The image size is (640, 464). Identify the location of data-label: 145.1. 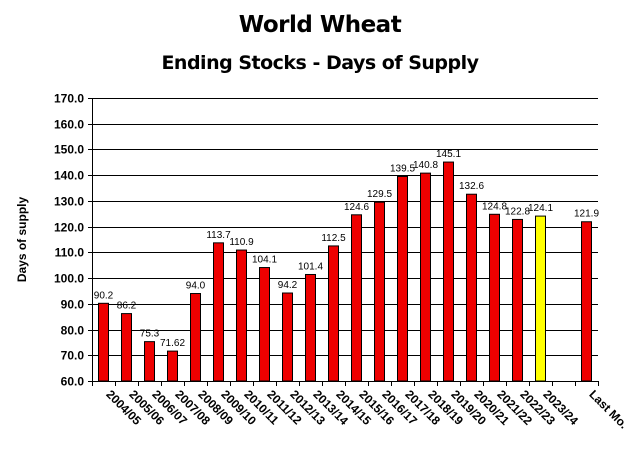
(448, 154).